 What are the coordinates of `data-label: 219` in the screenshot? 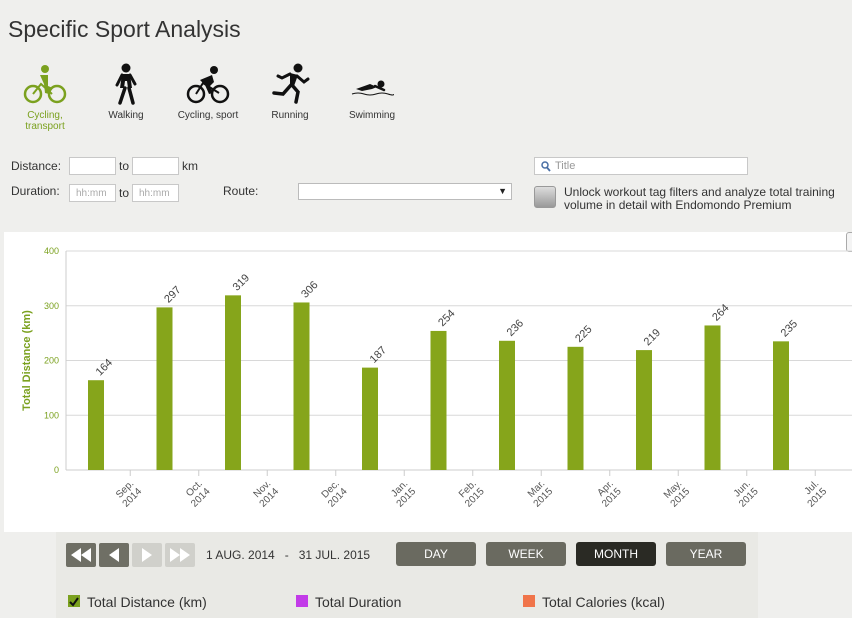 It's located at (652, 337).